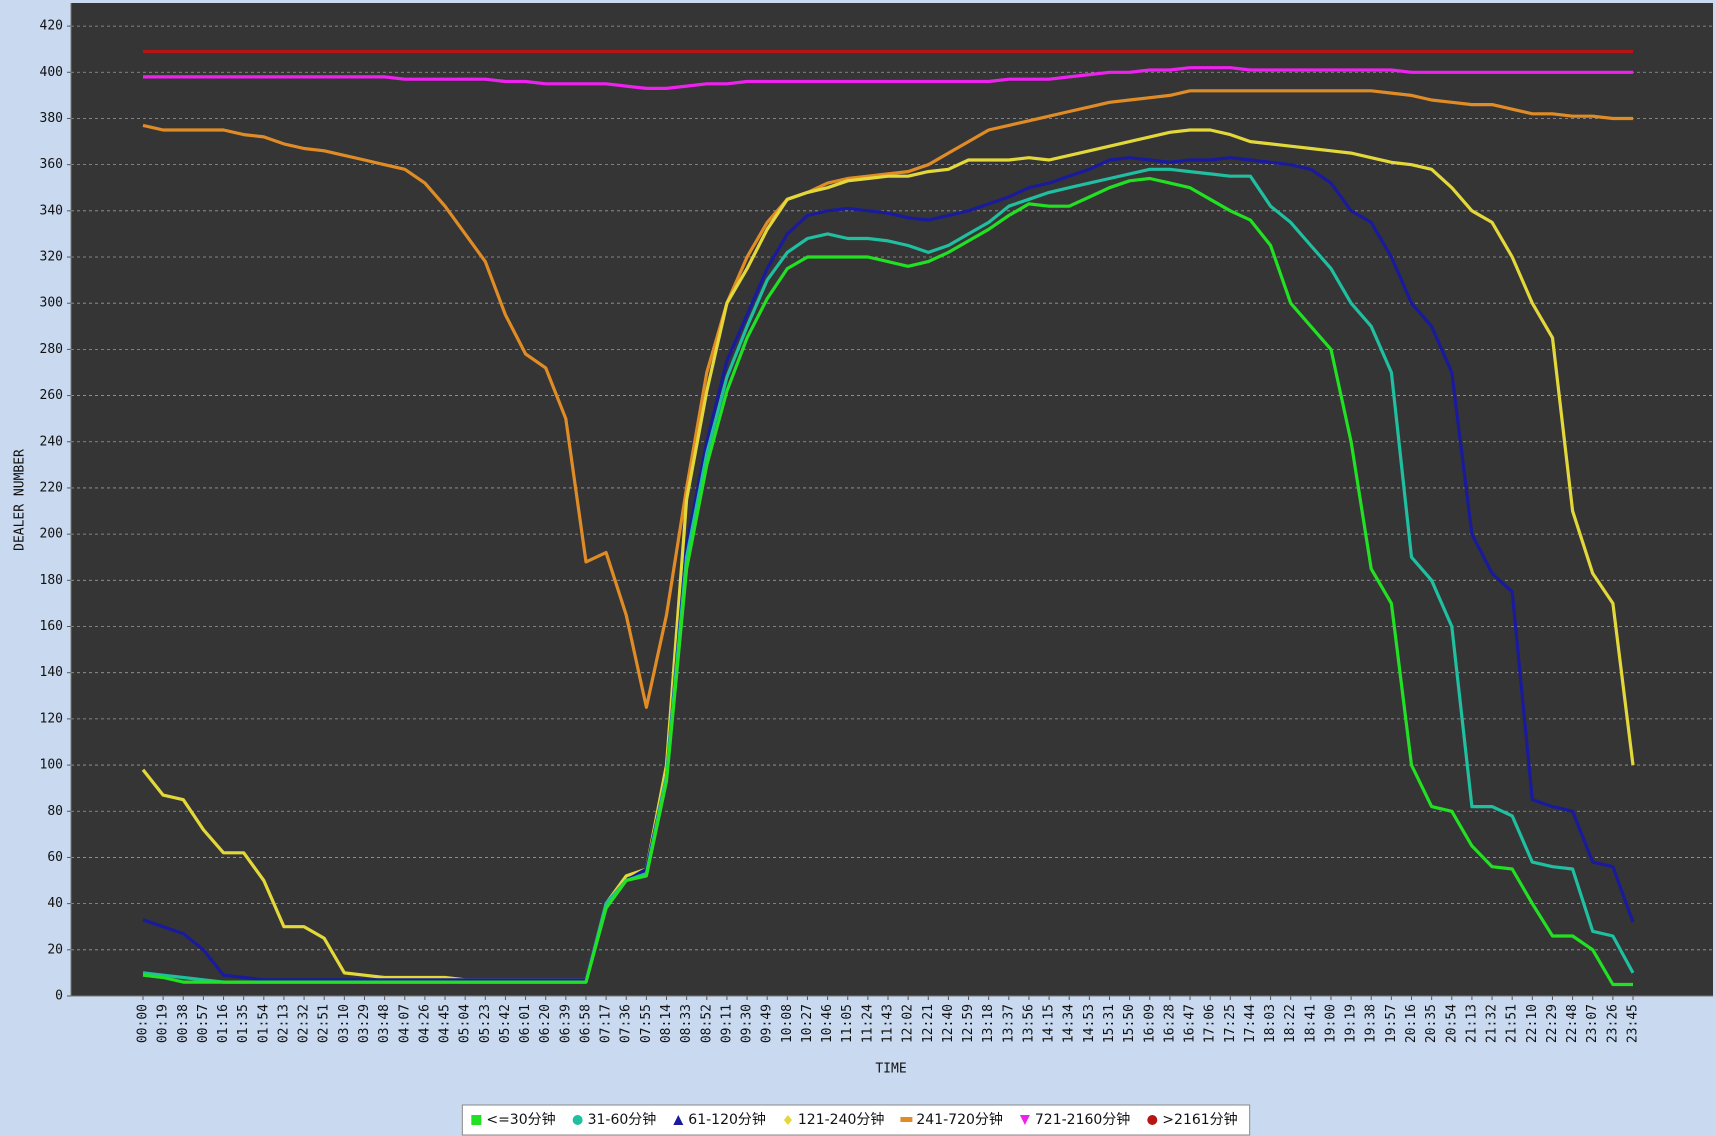  Describe the element at coordinates (424, 1023) in the screenshot. I see `x-tick-label: 04:26` at that location.